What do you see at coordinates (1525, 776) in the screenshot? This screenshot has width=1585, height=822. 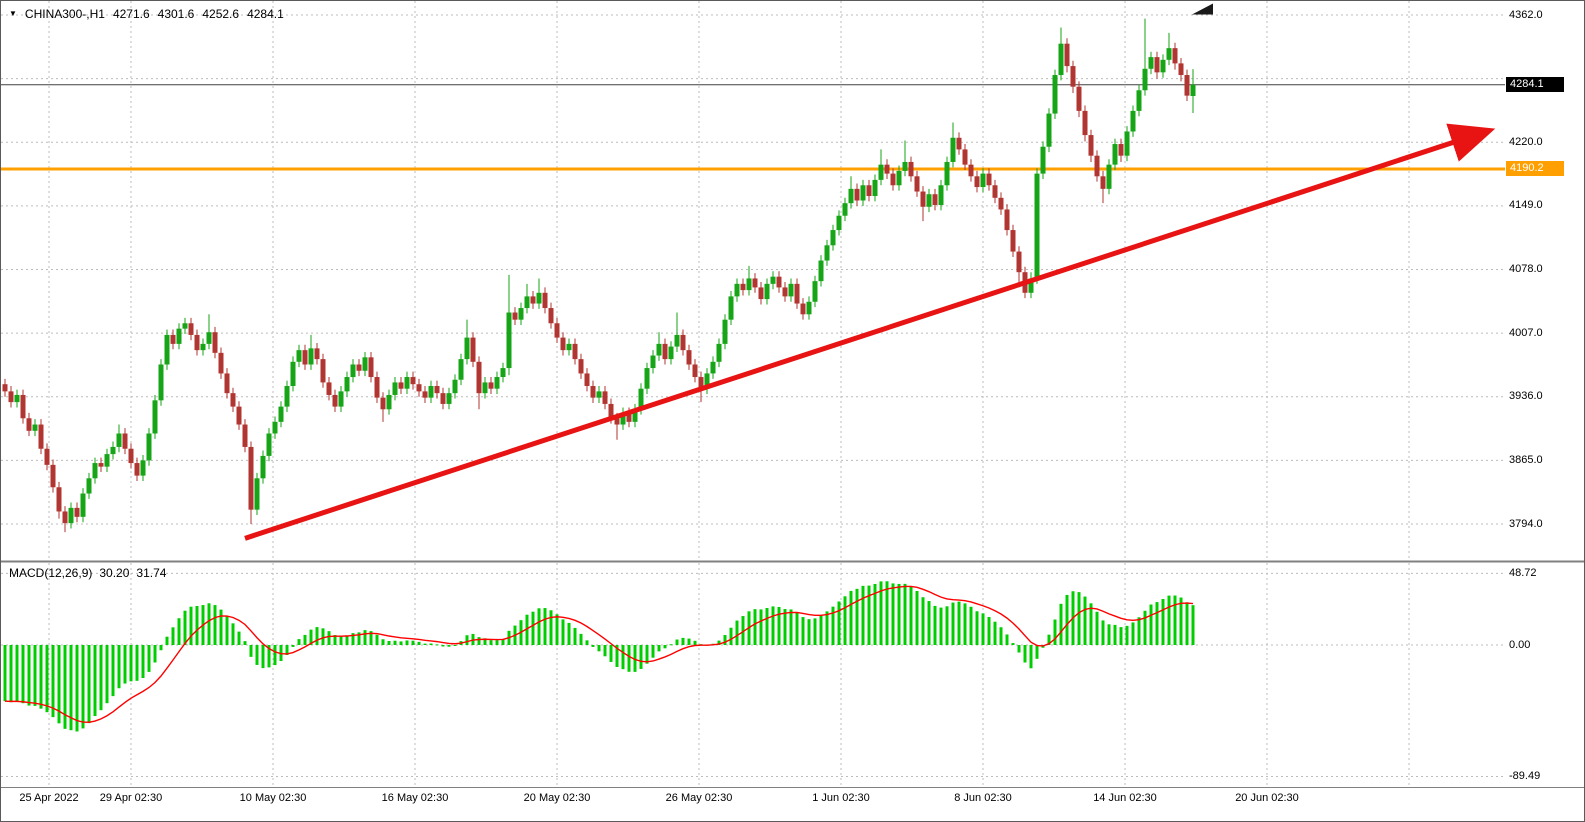 I see `macd-axis-label: -89.49` at bounding box center [1525, 776].